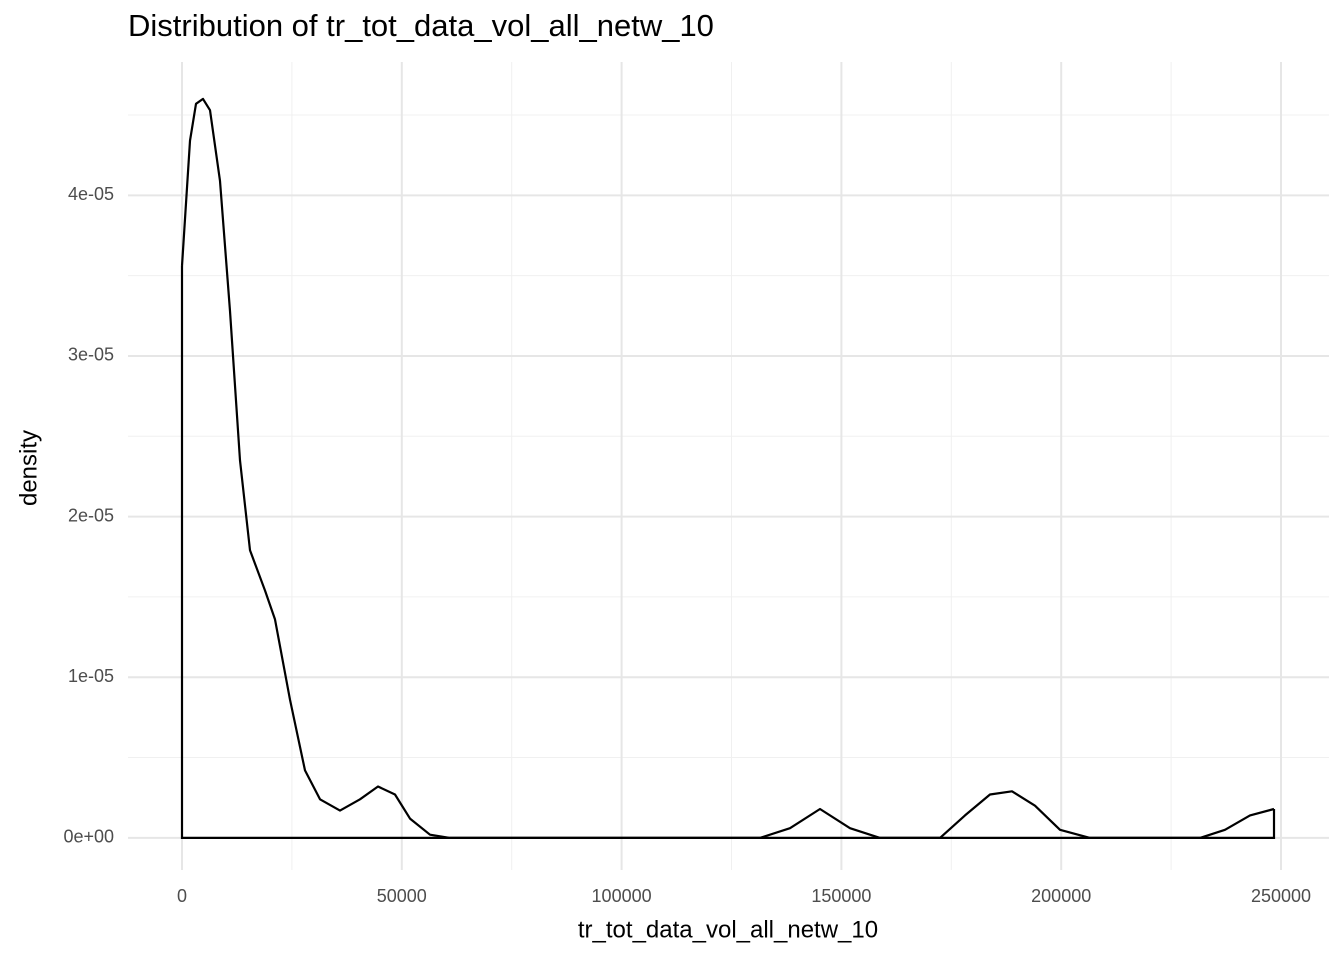 Image resolution: width=1344 pixels, height=960 pixels. What do you see at coordinates (1281, 896) in the screenshot?
I see `x-tick-label: 250000` at bounding box center [1281, 896].